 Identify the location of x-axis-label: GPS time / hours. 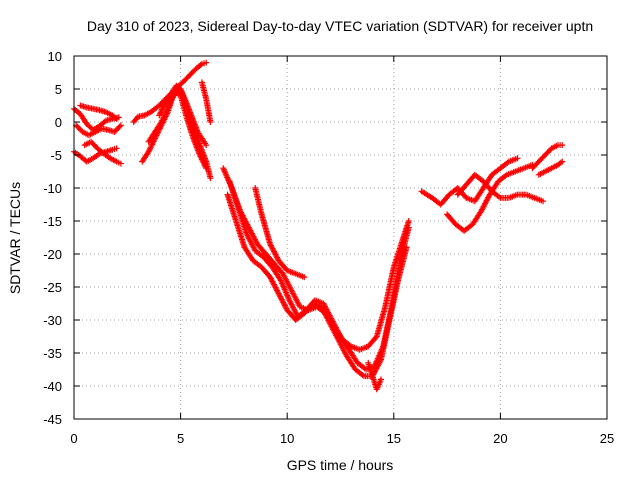
(340, 465).